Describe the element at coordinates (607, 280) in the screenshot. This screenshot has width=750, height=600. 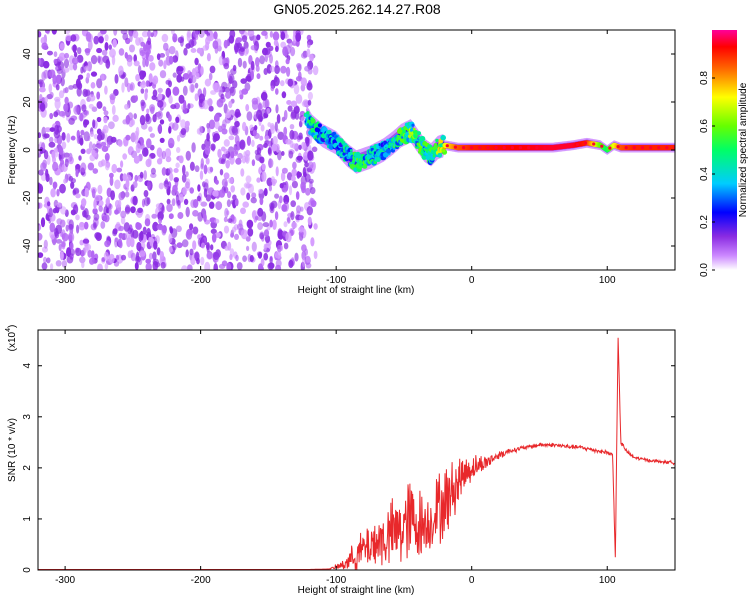
I see `x-tick-label: 100` at that location.